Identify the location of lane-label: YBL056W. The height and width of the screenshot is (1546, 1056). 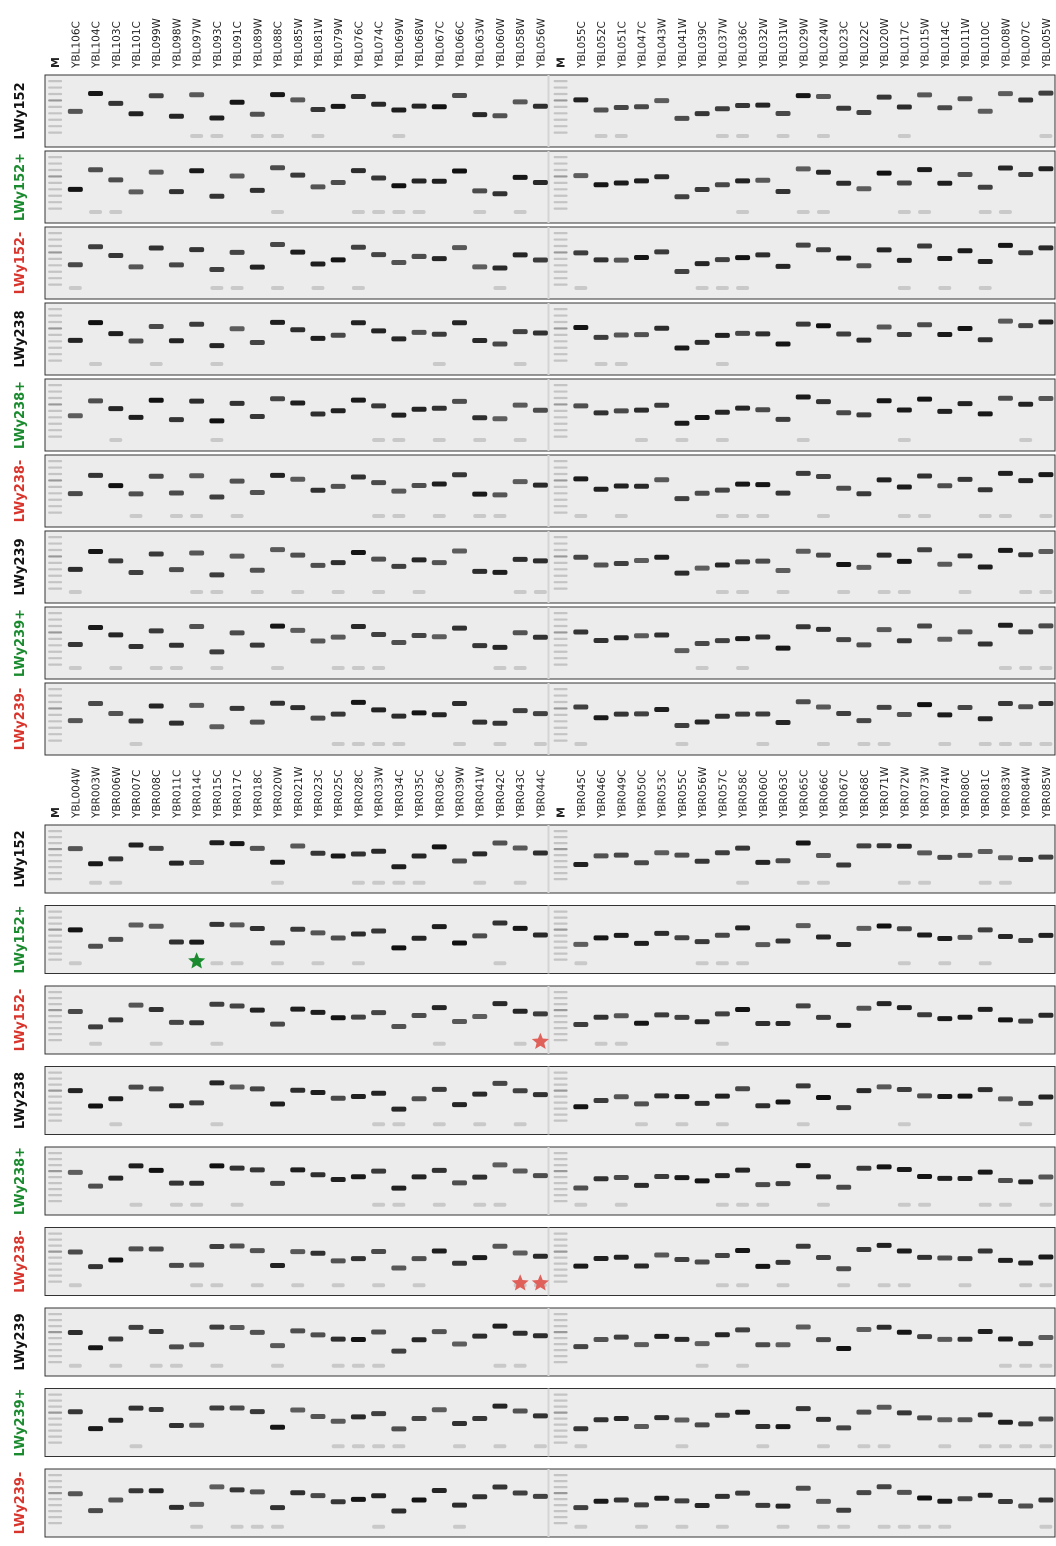
(541, 43).